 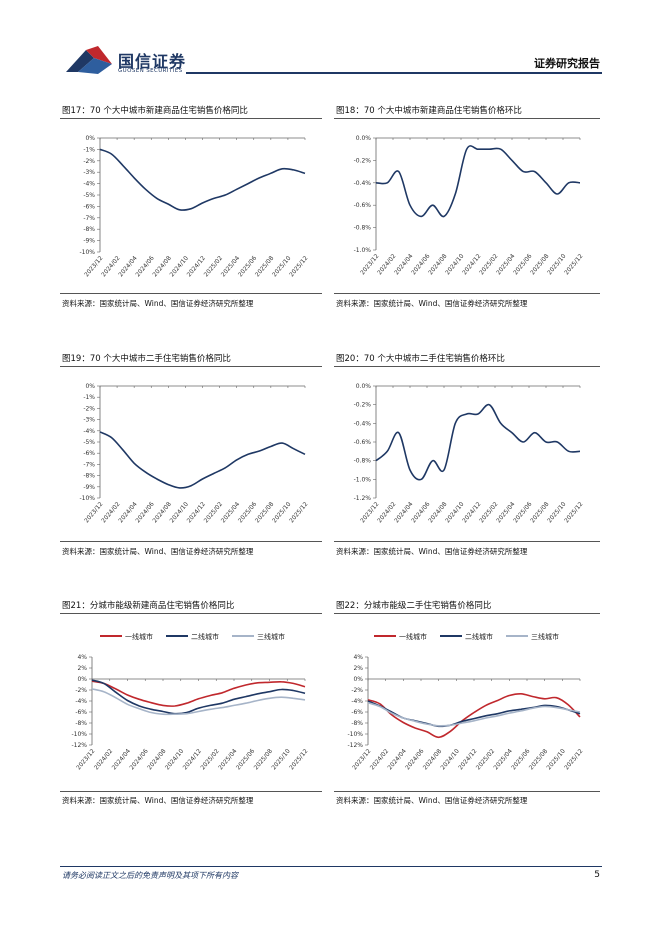 I want to click on report-type-label: 证券研究报告, so click(x=567, y=63).